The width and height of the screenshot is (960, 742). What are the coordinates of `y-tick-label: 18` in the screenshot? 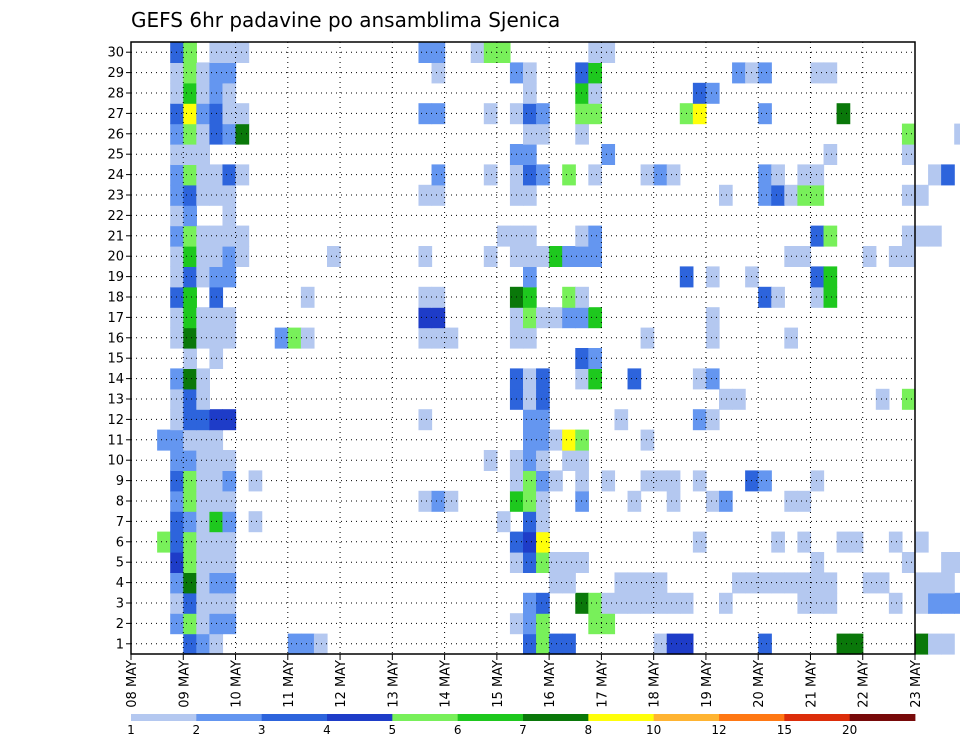 It's located at (115, 298).